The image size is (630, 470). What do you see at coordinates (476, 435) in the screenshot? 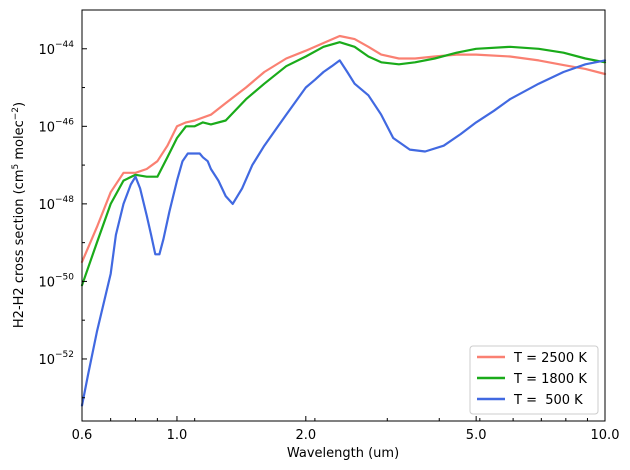
I see `x-tick-label: 5.0` at bounding box center [476, 435].